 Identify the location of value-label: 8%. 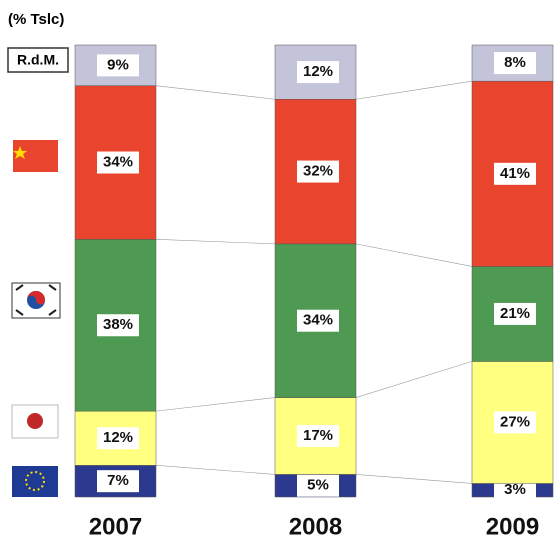
(515, 62).